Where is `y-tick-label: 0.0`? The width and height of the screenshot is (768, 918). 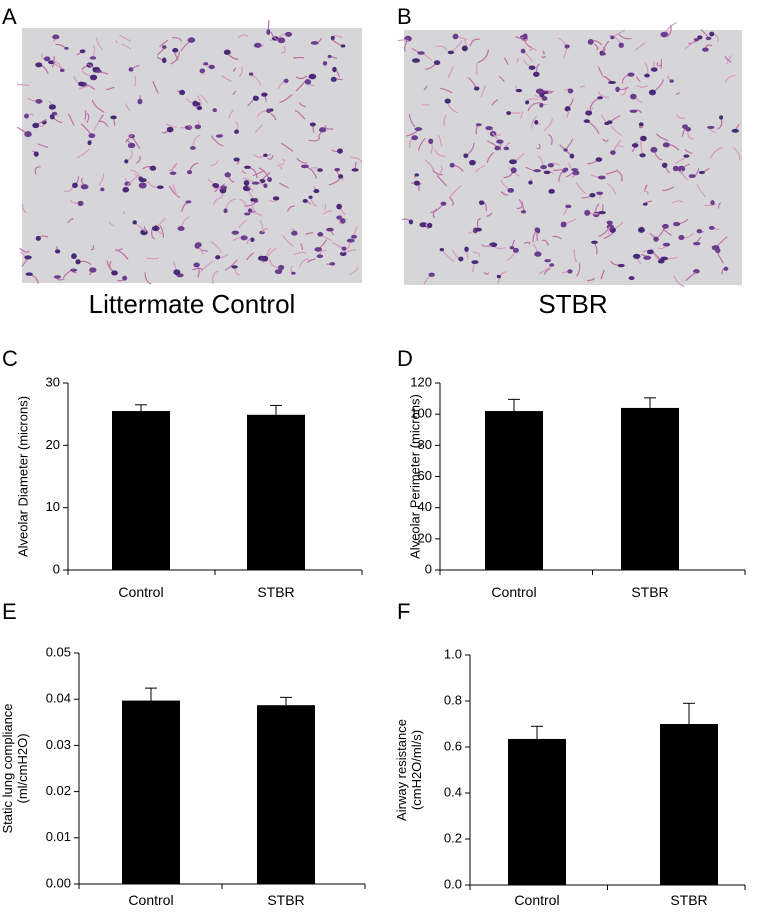
y-tick-label: 0.0 is located at coordinates (453, 883).